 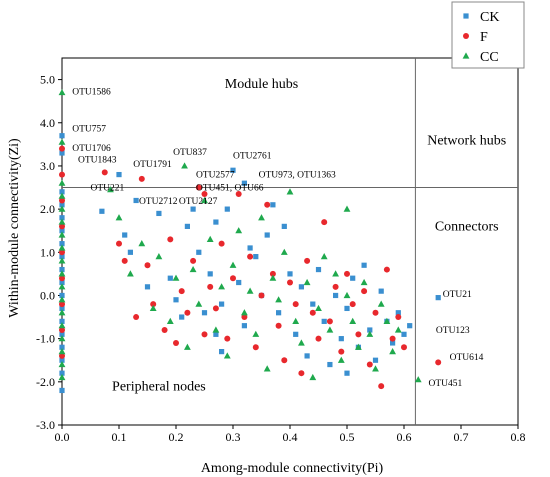 I want to click on x-tick-label: 0.6, so click(x=404, y=437).